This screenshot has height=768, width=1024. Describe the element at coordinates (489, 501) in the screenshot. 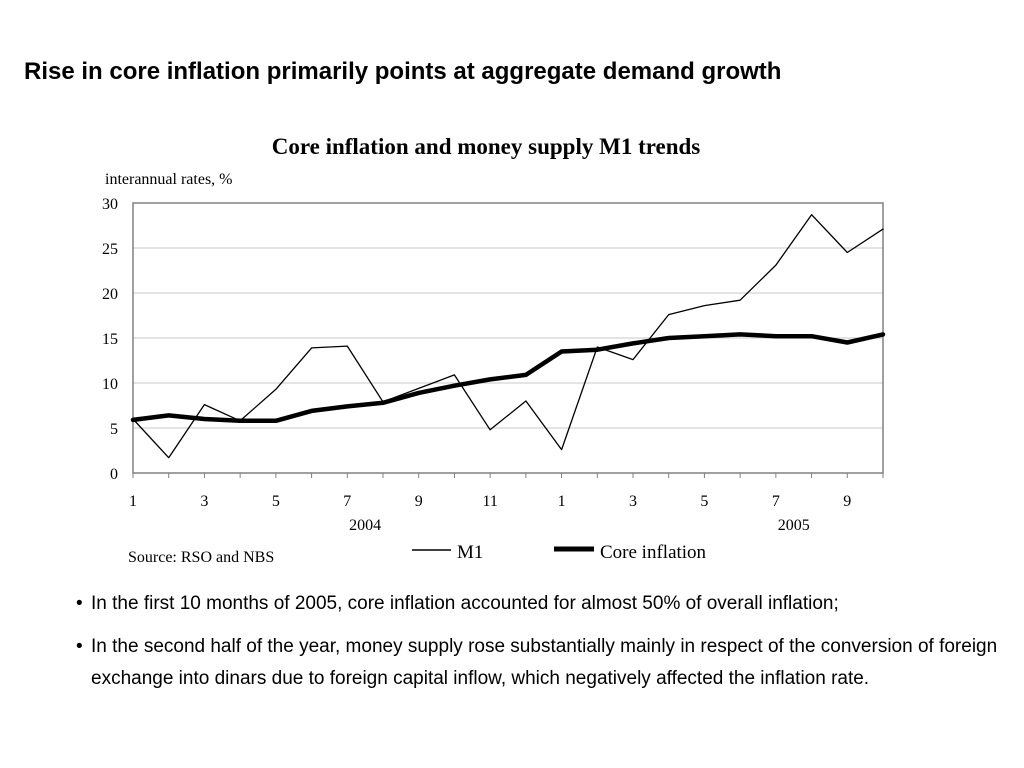

I see `x-tick-label: 11` at that location.